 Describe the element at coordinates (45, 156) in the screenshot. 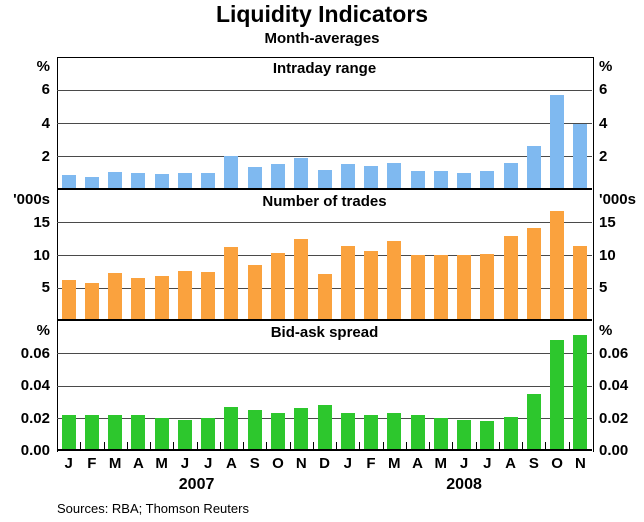

I see `y-tick-label: 2` at that location.